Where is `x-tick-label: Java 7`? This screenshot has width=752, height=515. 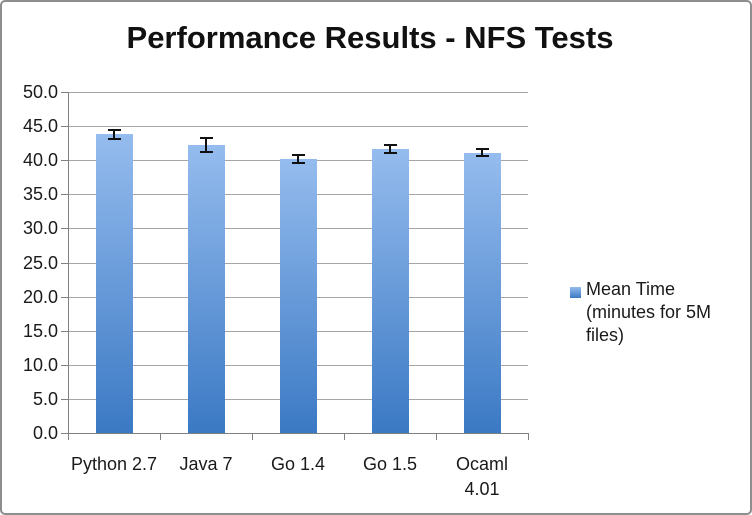 x-tick-label: Java 7 is located at coordinates (206, 464).